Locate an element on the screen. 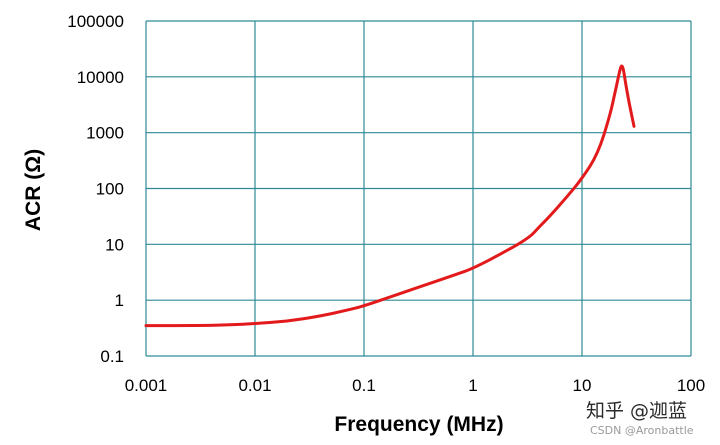 This screenshot has width=720, height=445. x-tick-label: 10 is located at coordinates (582, 385).